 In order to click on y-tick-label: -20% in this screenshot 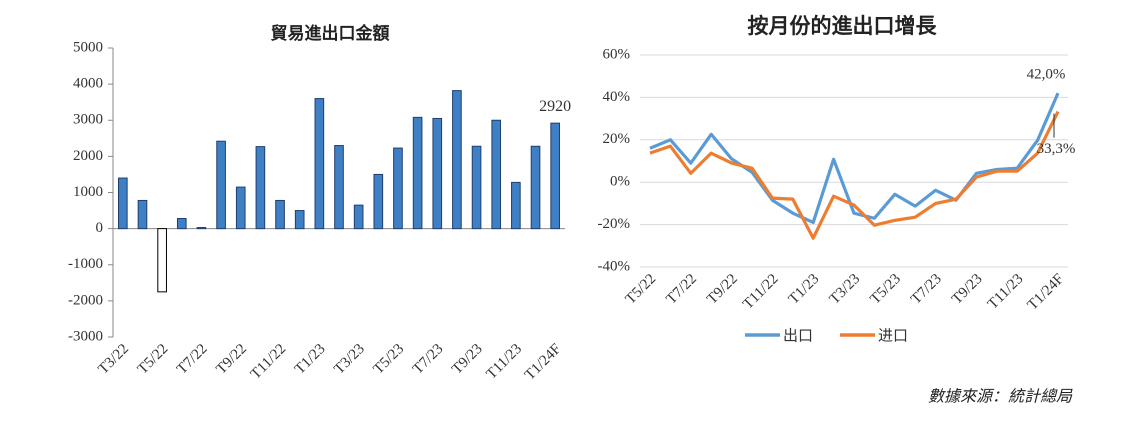, I will do `click(614, 224)`.